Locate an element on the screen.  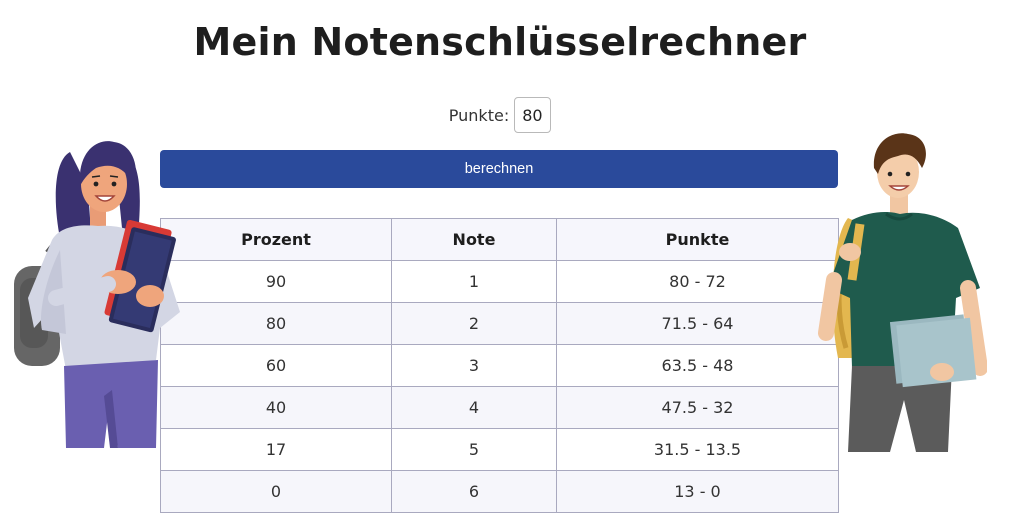
table-row: 80 2 71.5 - 64 is located at coordinates (499, 323).